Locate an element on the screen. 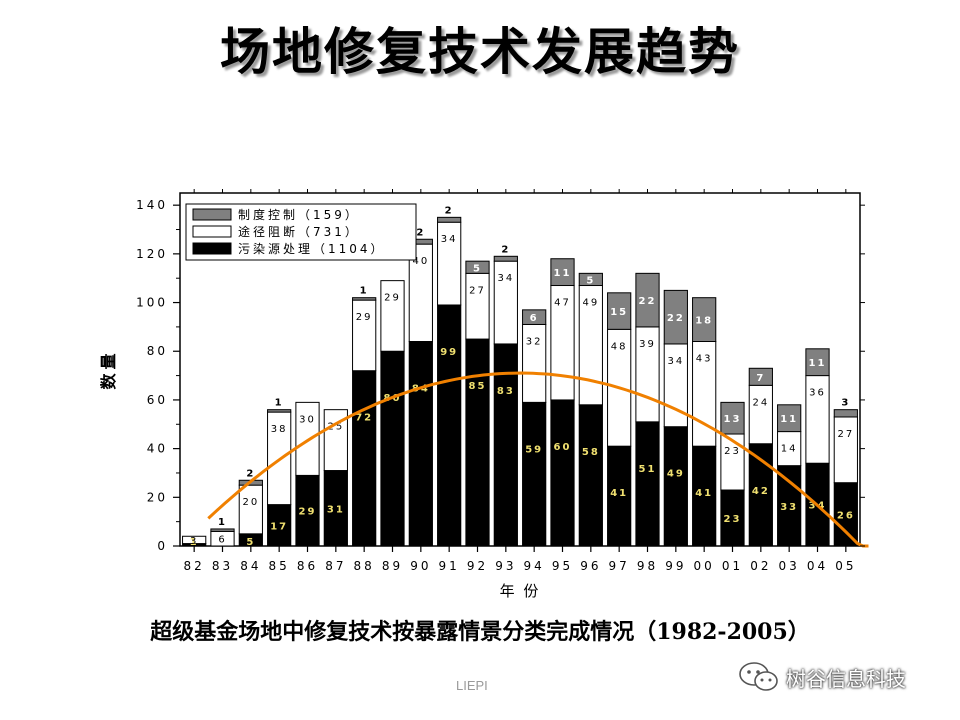 Image resolution: width=960 pixels, height=720 pixels. bar-data-label: 5 is located at coordinates (590, 280).